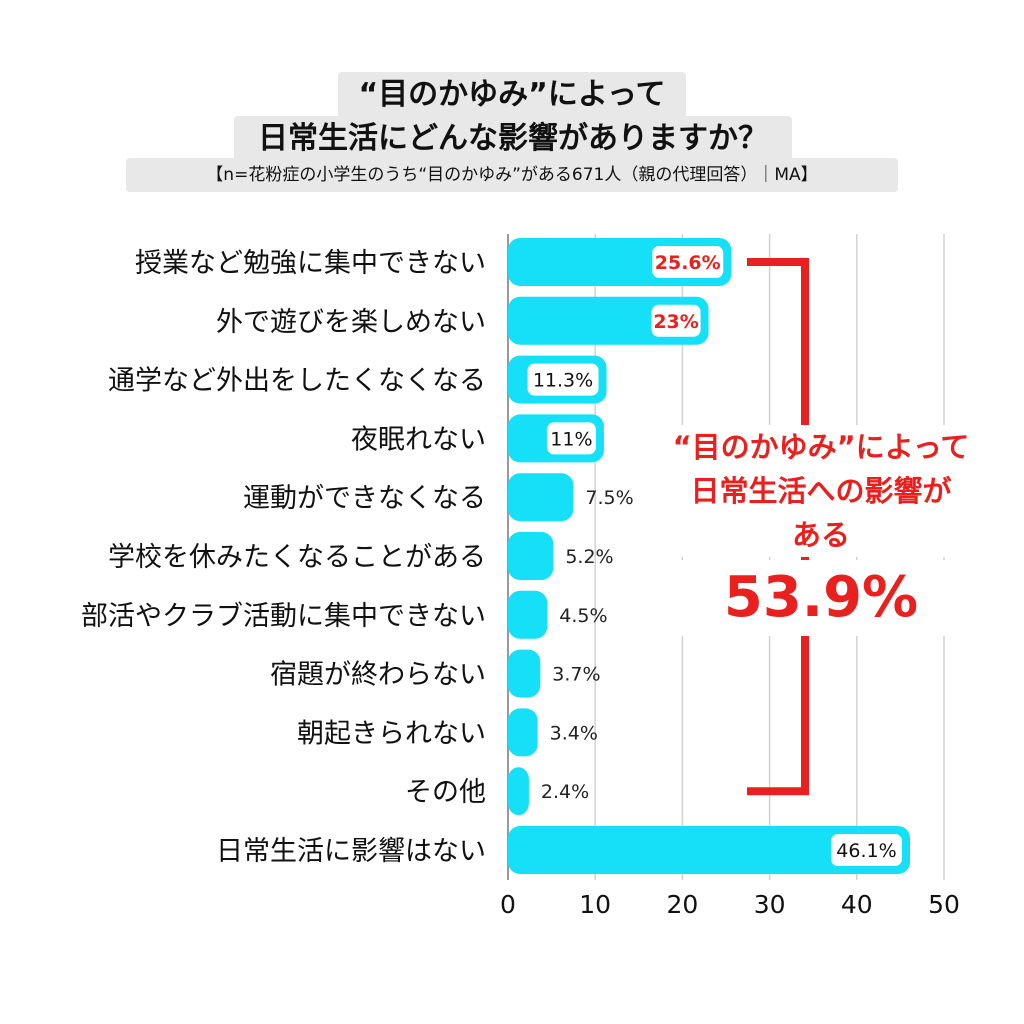  Describe the element at coordinates (391, 733) in the screenshot. I see `category-label: 朝起きられない` at that location.